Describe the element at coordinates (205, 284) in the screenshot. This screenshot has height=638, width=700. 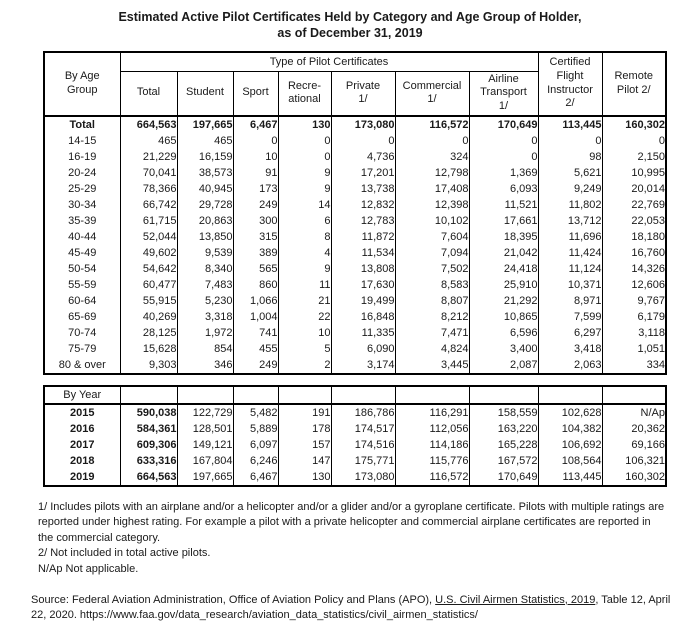
I see `data-cell: 7,483` at that location.